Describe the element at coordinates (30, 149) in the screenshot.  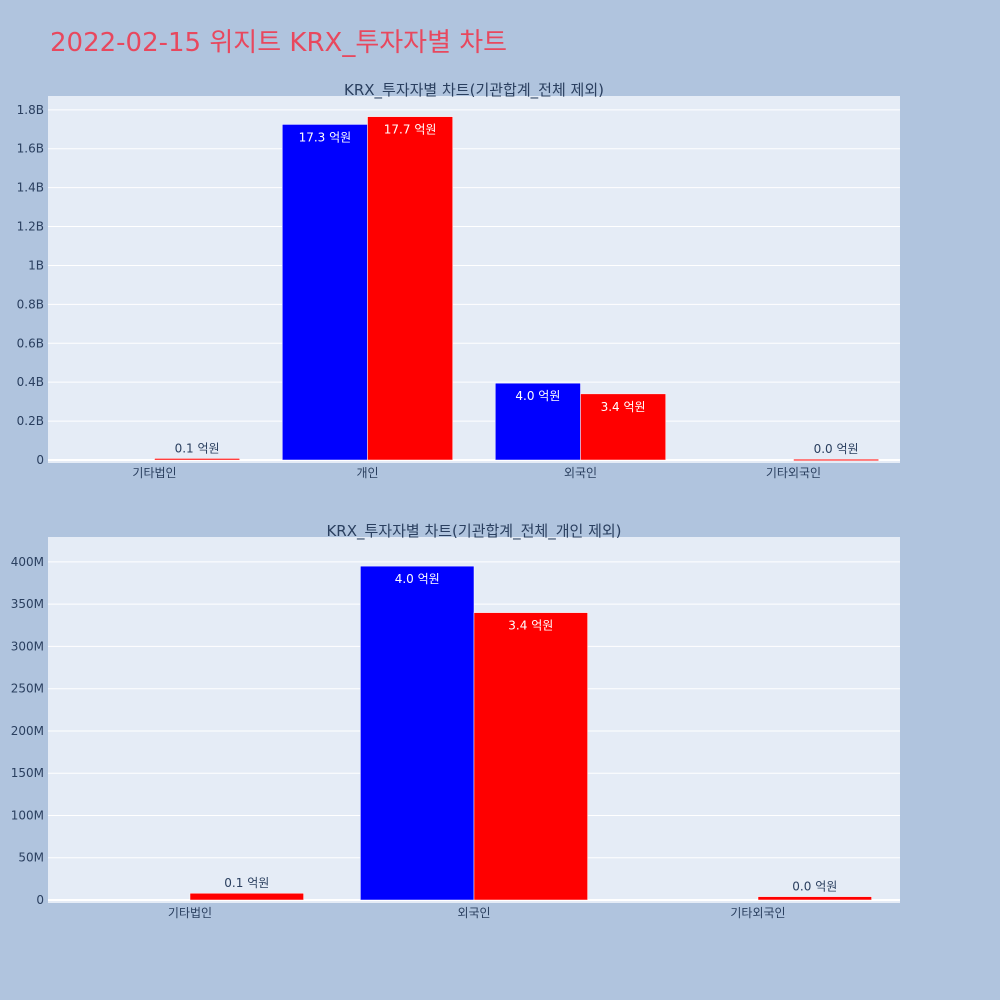
I see `y-tick-label: 1.6B` at that location.